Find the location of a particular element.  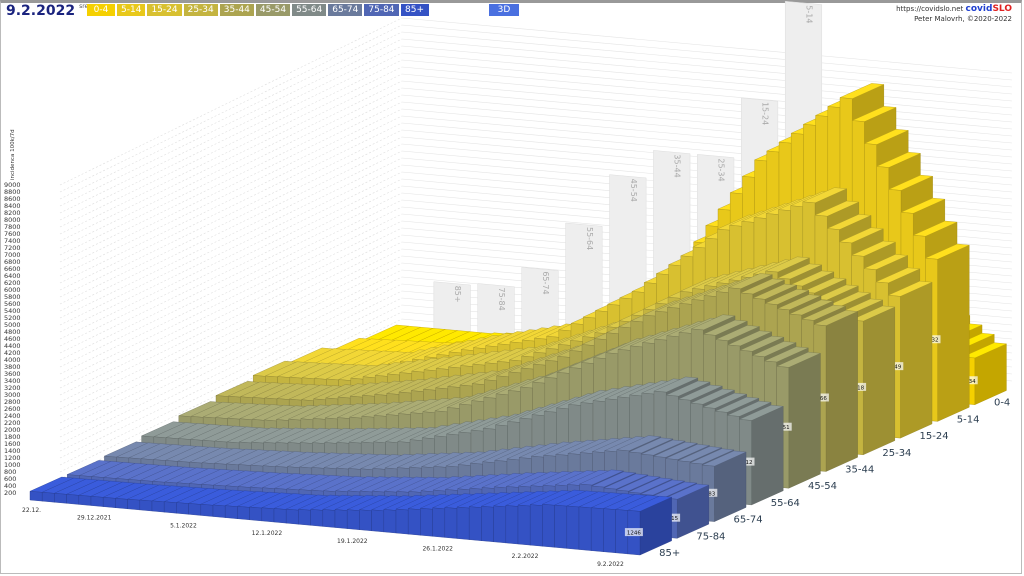

legend-item-55-64: 55-64 is located at coordinates (309, 10).